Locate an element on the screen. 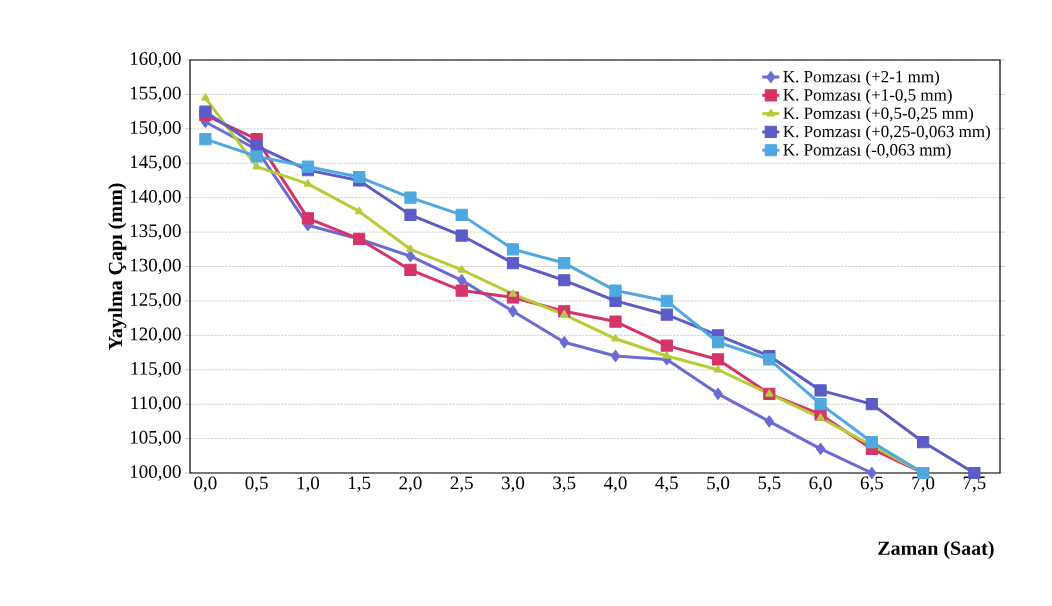 The image size is (1052, 606). x-tick-label: 0,0 is located at coordinates (205, 484).